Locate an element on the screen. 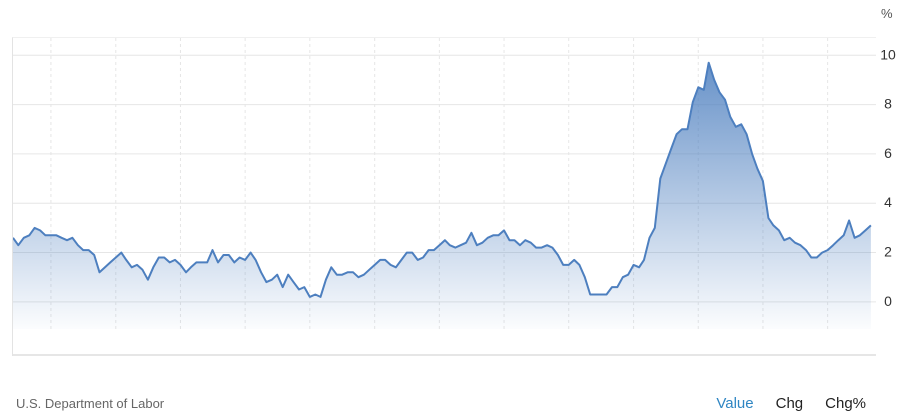 This screenshot has height=417, width=900. x-tick-label: 2021 is located at coordinates (633, 355).